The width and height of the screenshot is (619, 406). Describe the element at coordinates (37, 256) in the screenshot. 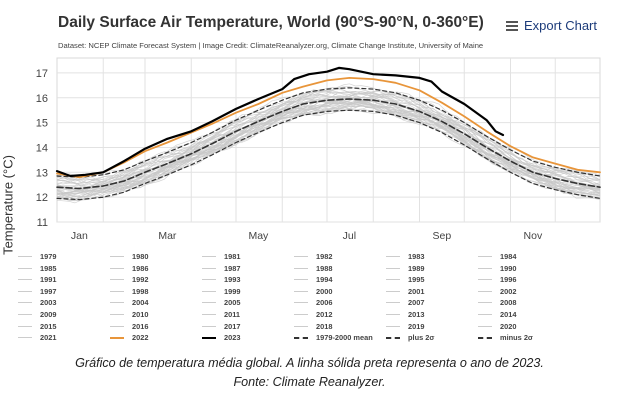

I see `legend-item: 1979` at that location.